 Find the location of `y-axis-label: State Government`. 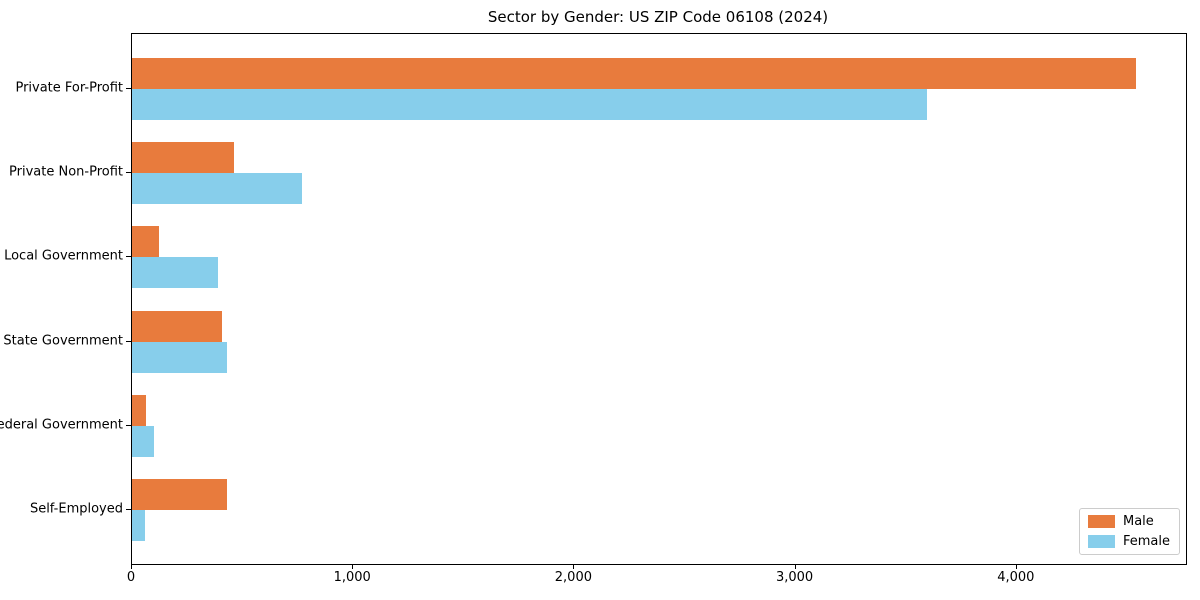

y-axis-label: State Government is located at coordinates (63, 341).